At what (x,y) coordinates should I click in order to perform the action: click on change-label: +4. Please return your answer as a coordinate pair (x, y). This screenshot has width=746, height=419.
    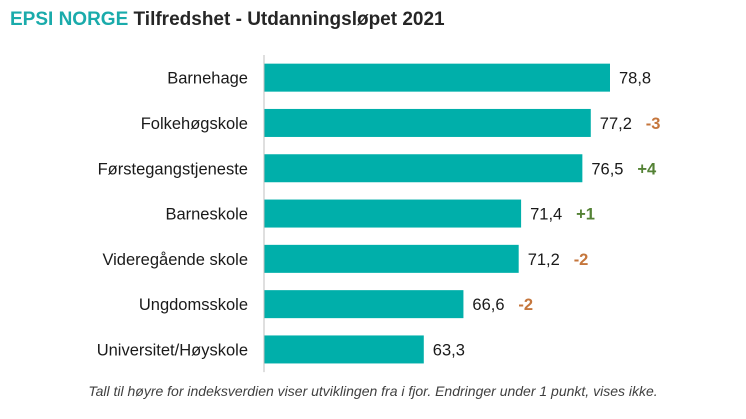
    Looking at the image, I should click on (647, 169).